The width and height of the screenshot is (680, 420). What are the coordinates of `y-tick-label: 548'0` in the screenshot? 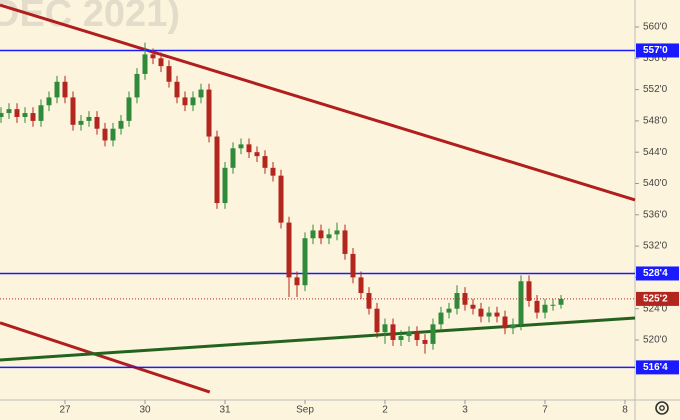 It's located at (655, 121).